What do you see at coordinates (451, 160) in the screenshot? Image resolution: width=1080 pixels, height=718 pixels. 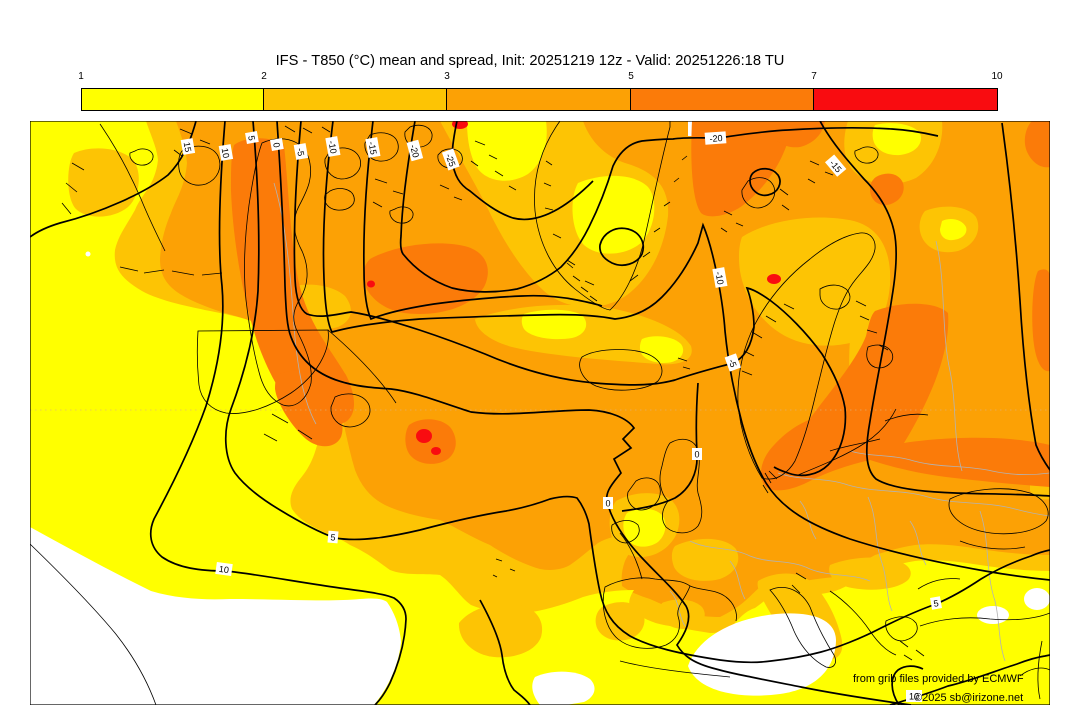 I see `svg-text: -25` at bounding box center [451, 160].